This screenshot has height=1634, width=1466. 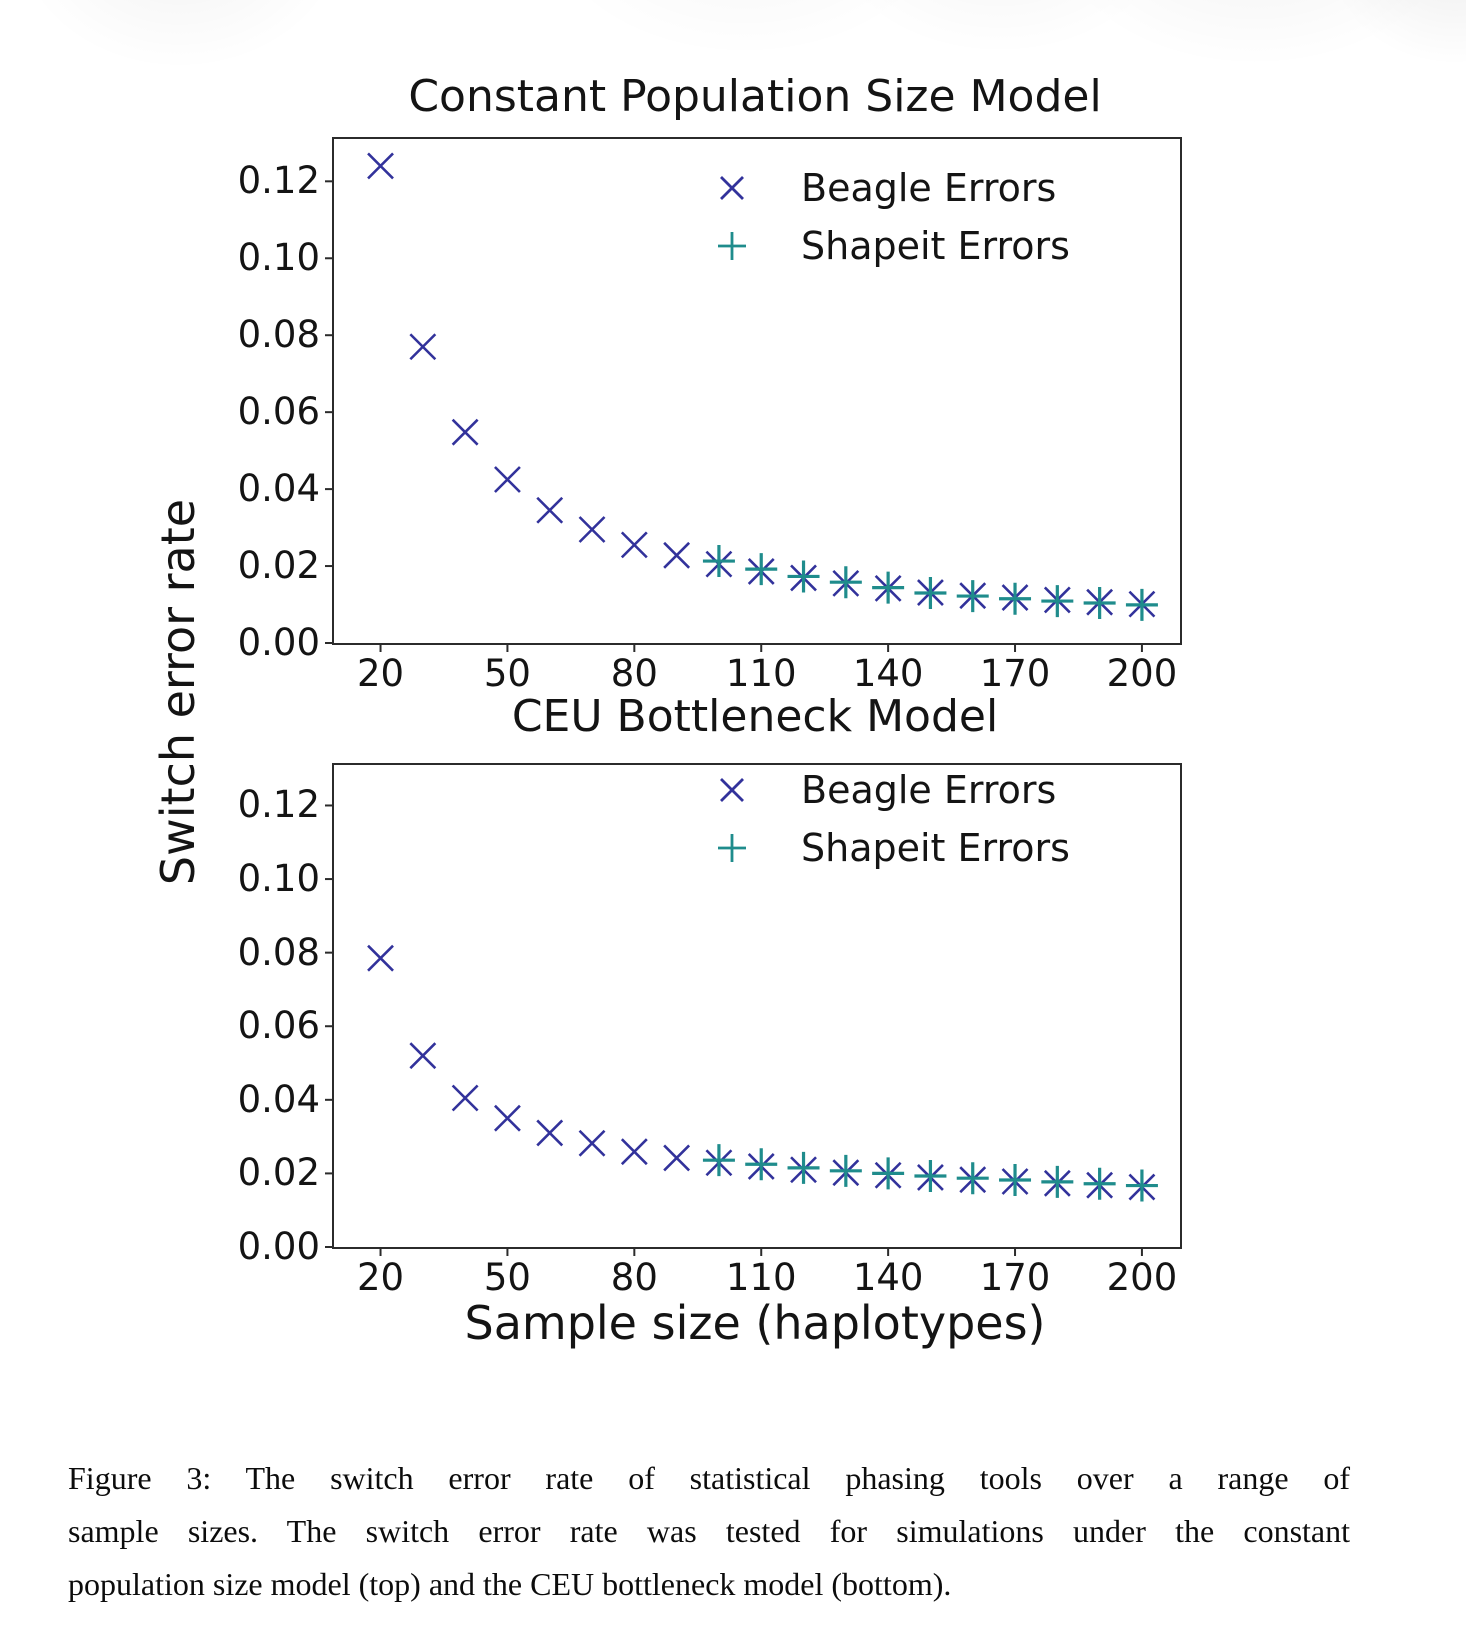 What do you see at coordinates (755, 96) in the screenshot?
I see `chart-title-constant-population: Constant Population Size Model` at bounding box center [755, 96].